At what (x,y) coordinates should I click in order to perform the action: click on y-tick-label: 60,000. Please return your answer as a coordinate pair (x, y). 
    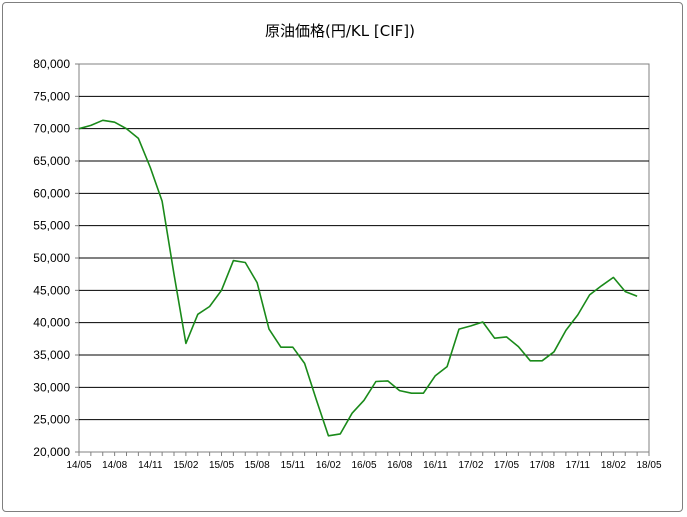
    Looking at the image, I should click on (51, 193).